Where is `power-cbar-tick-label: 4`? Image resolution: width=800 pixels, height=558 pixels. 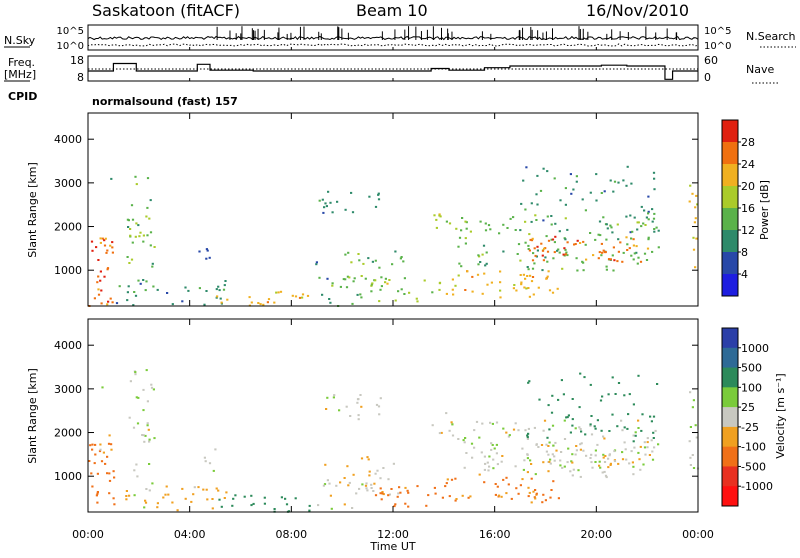 power-cbar-tick-label: 4 is located at coordinates (744, 274).